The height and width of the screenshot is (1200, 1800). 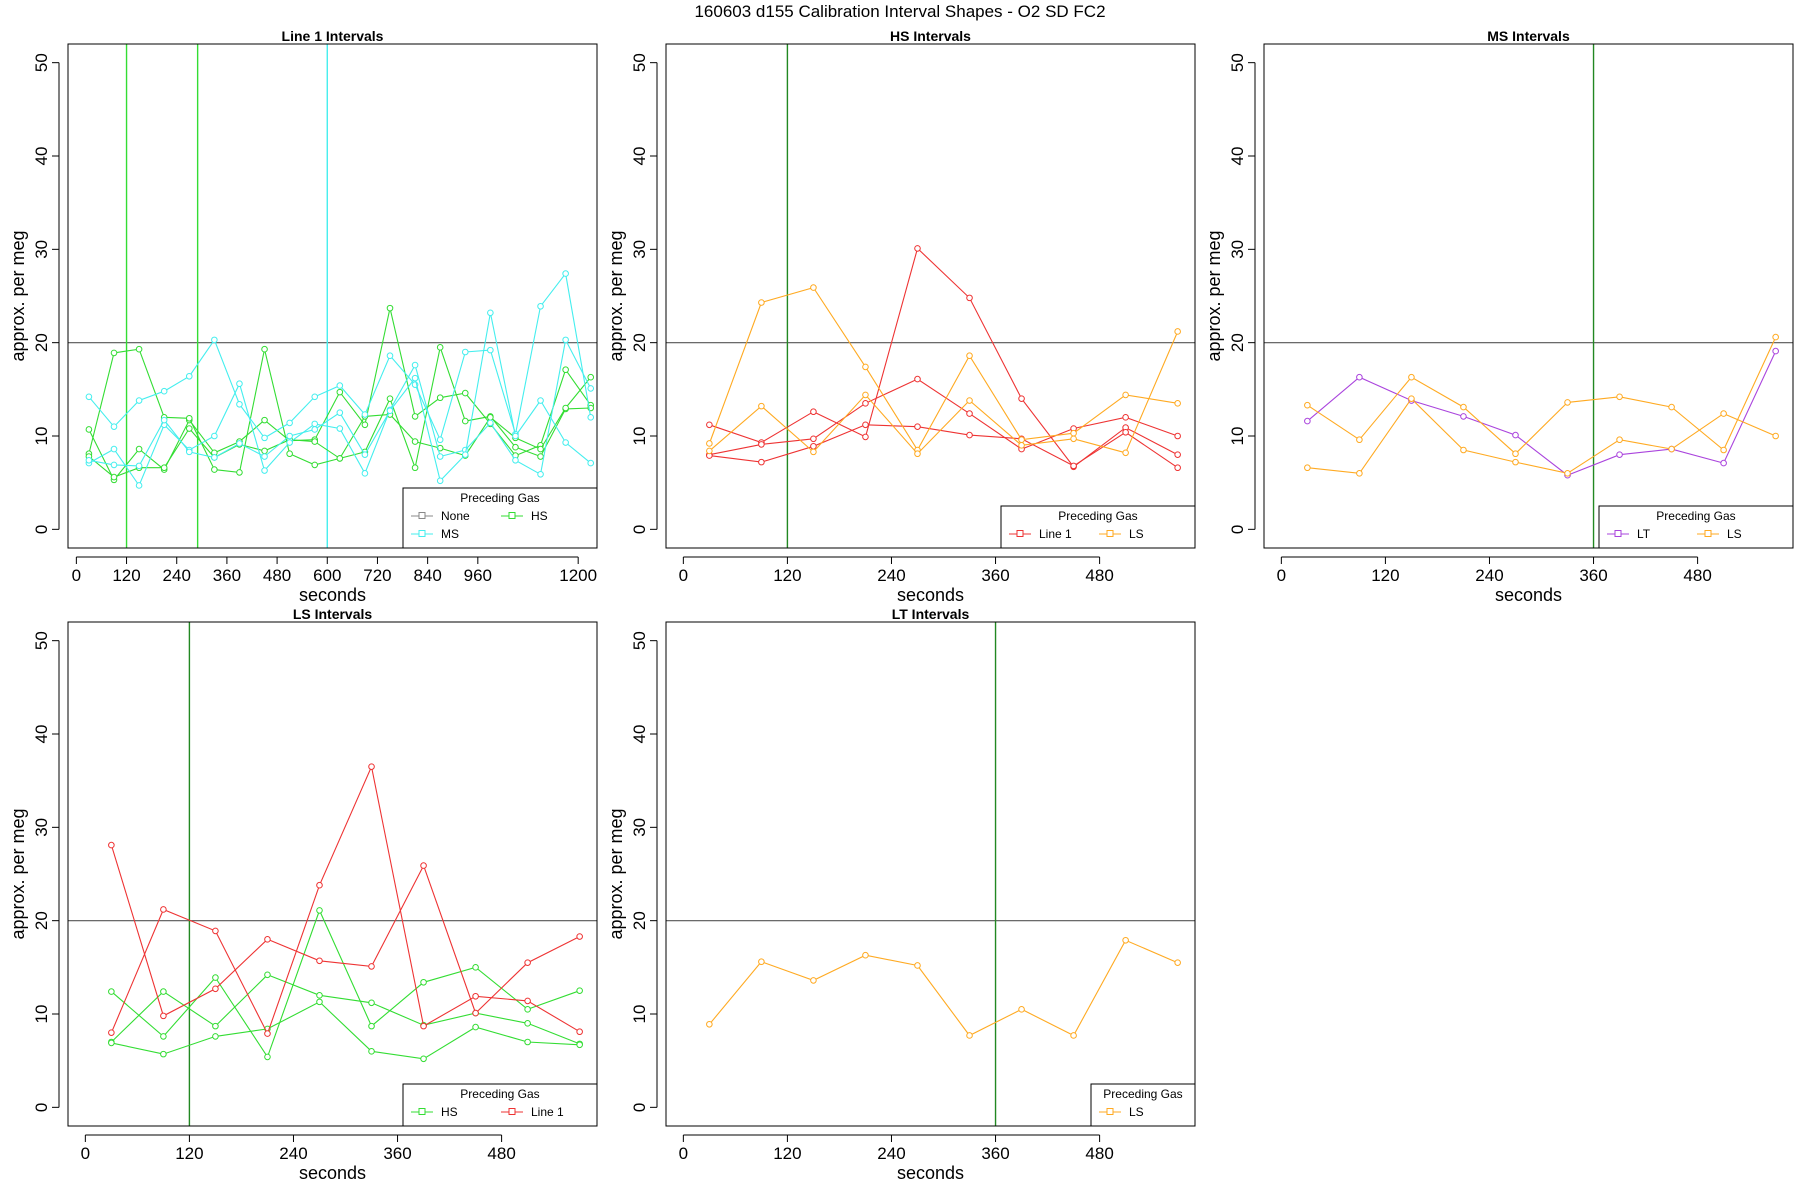 I want to click on y-tick-label: 40, so click(x=41, y=156).